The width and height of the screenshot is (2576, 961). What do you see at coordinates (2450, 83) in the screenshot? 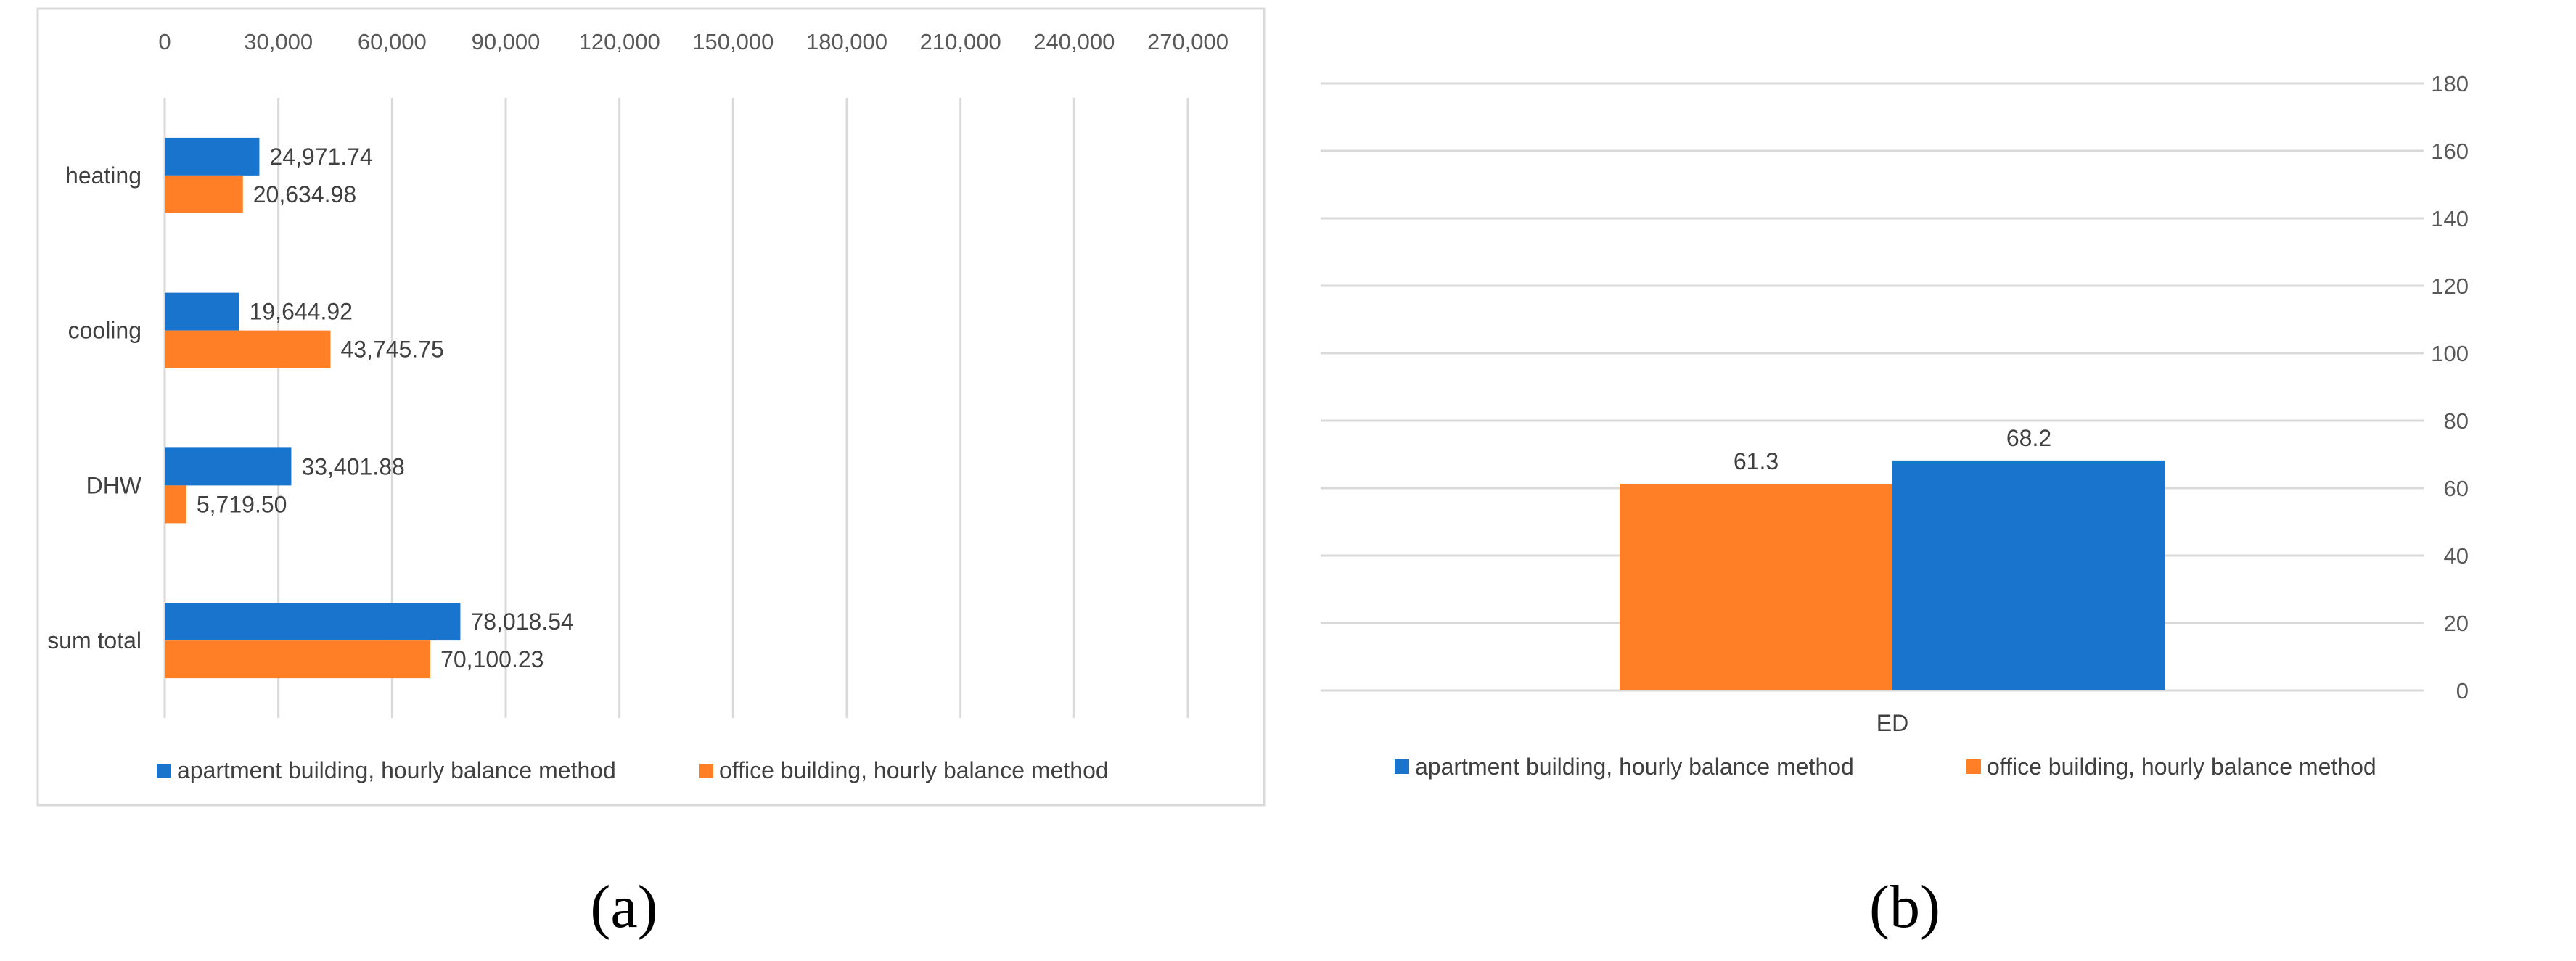
I see `chart-b-y-tick-label: 180` at bounding box center [2450, 83].